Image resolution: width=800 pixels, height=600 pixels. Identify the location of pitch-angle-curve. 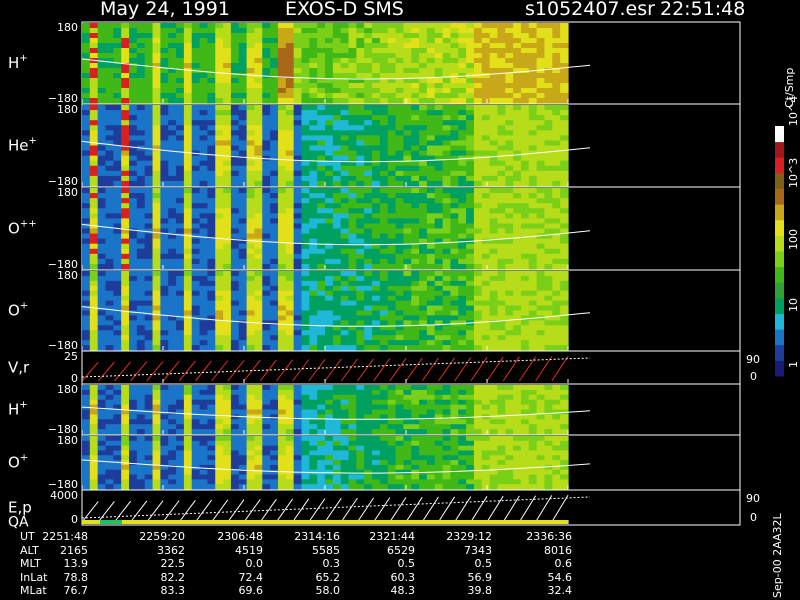
(336, 316).